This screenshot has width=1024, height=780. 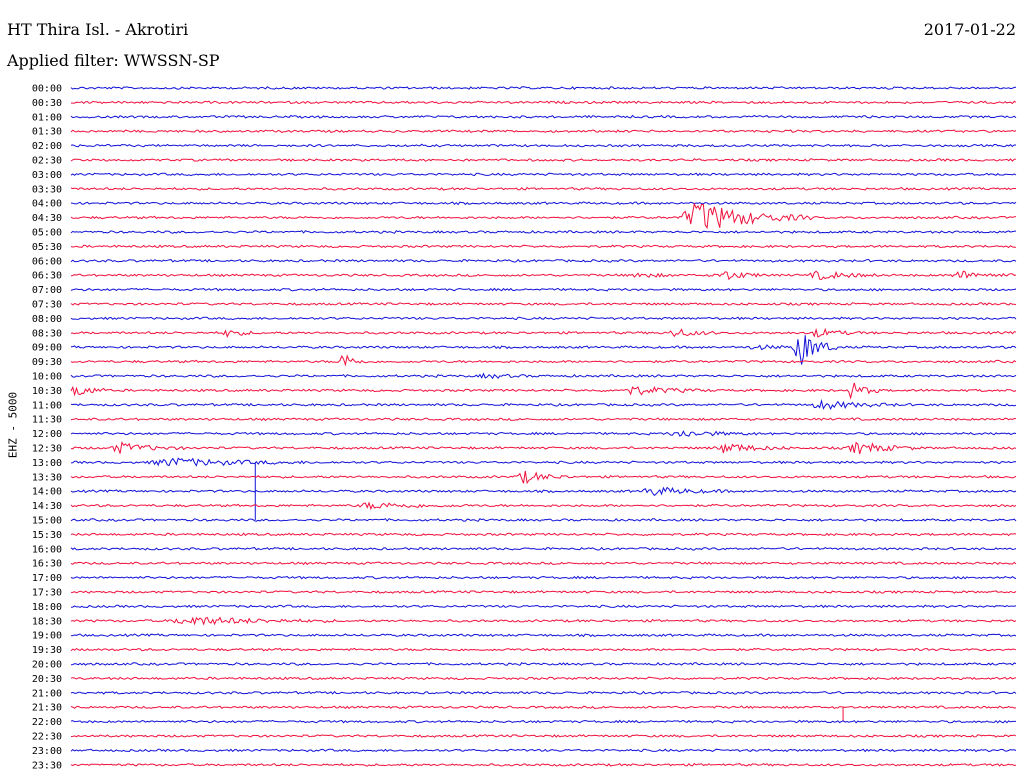 What do you see at coordinates (47, 449) in the screenshot?
I see `row-label: 12:30` at bounding box center [47, 449].